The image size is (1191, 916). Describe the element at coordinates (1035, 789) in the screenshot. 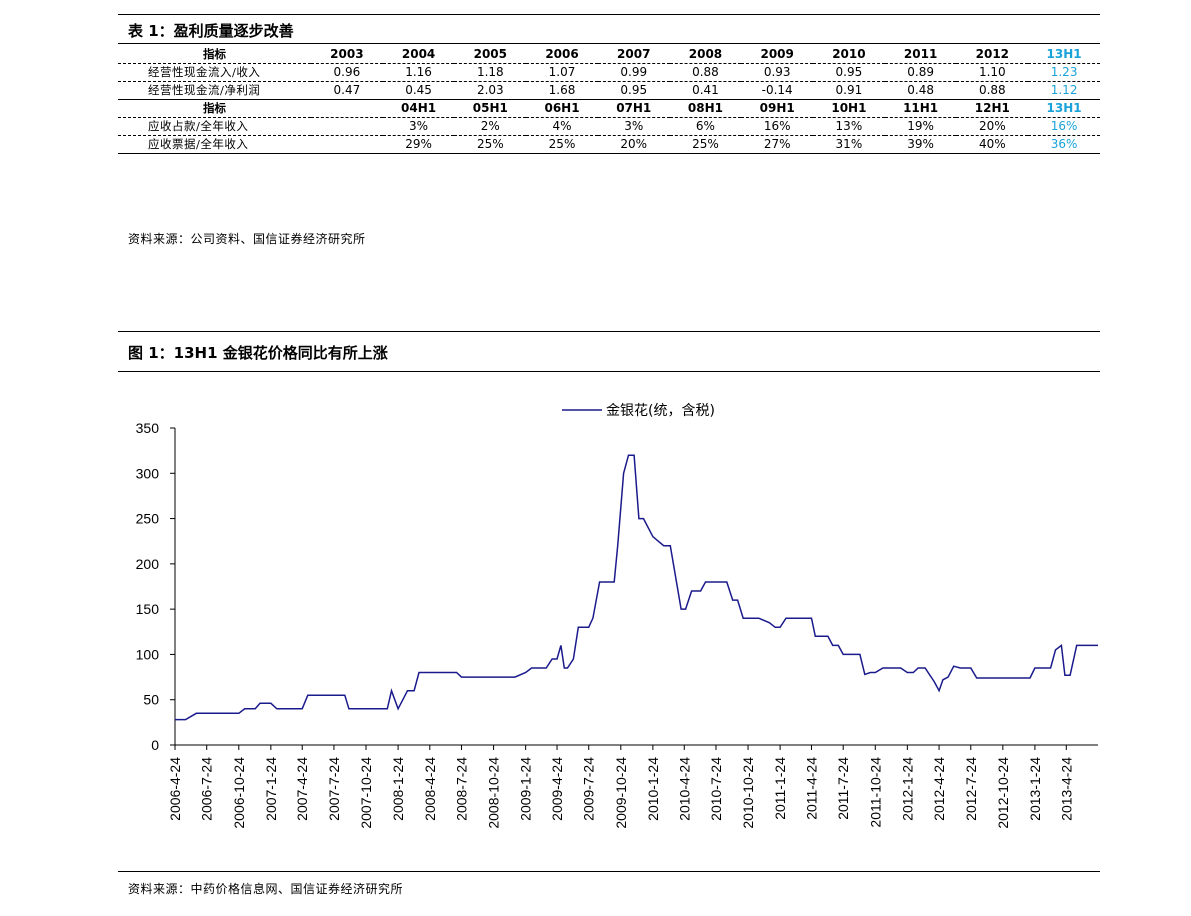

I see `x-tick-label: 2013-1-24` at that location.